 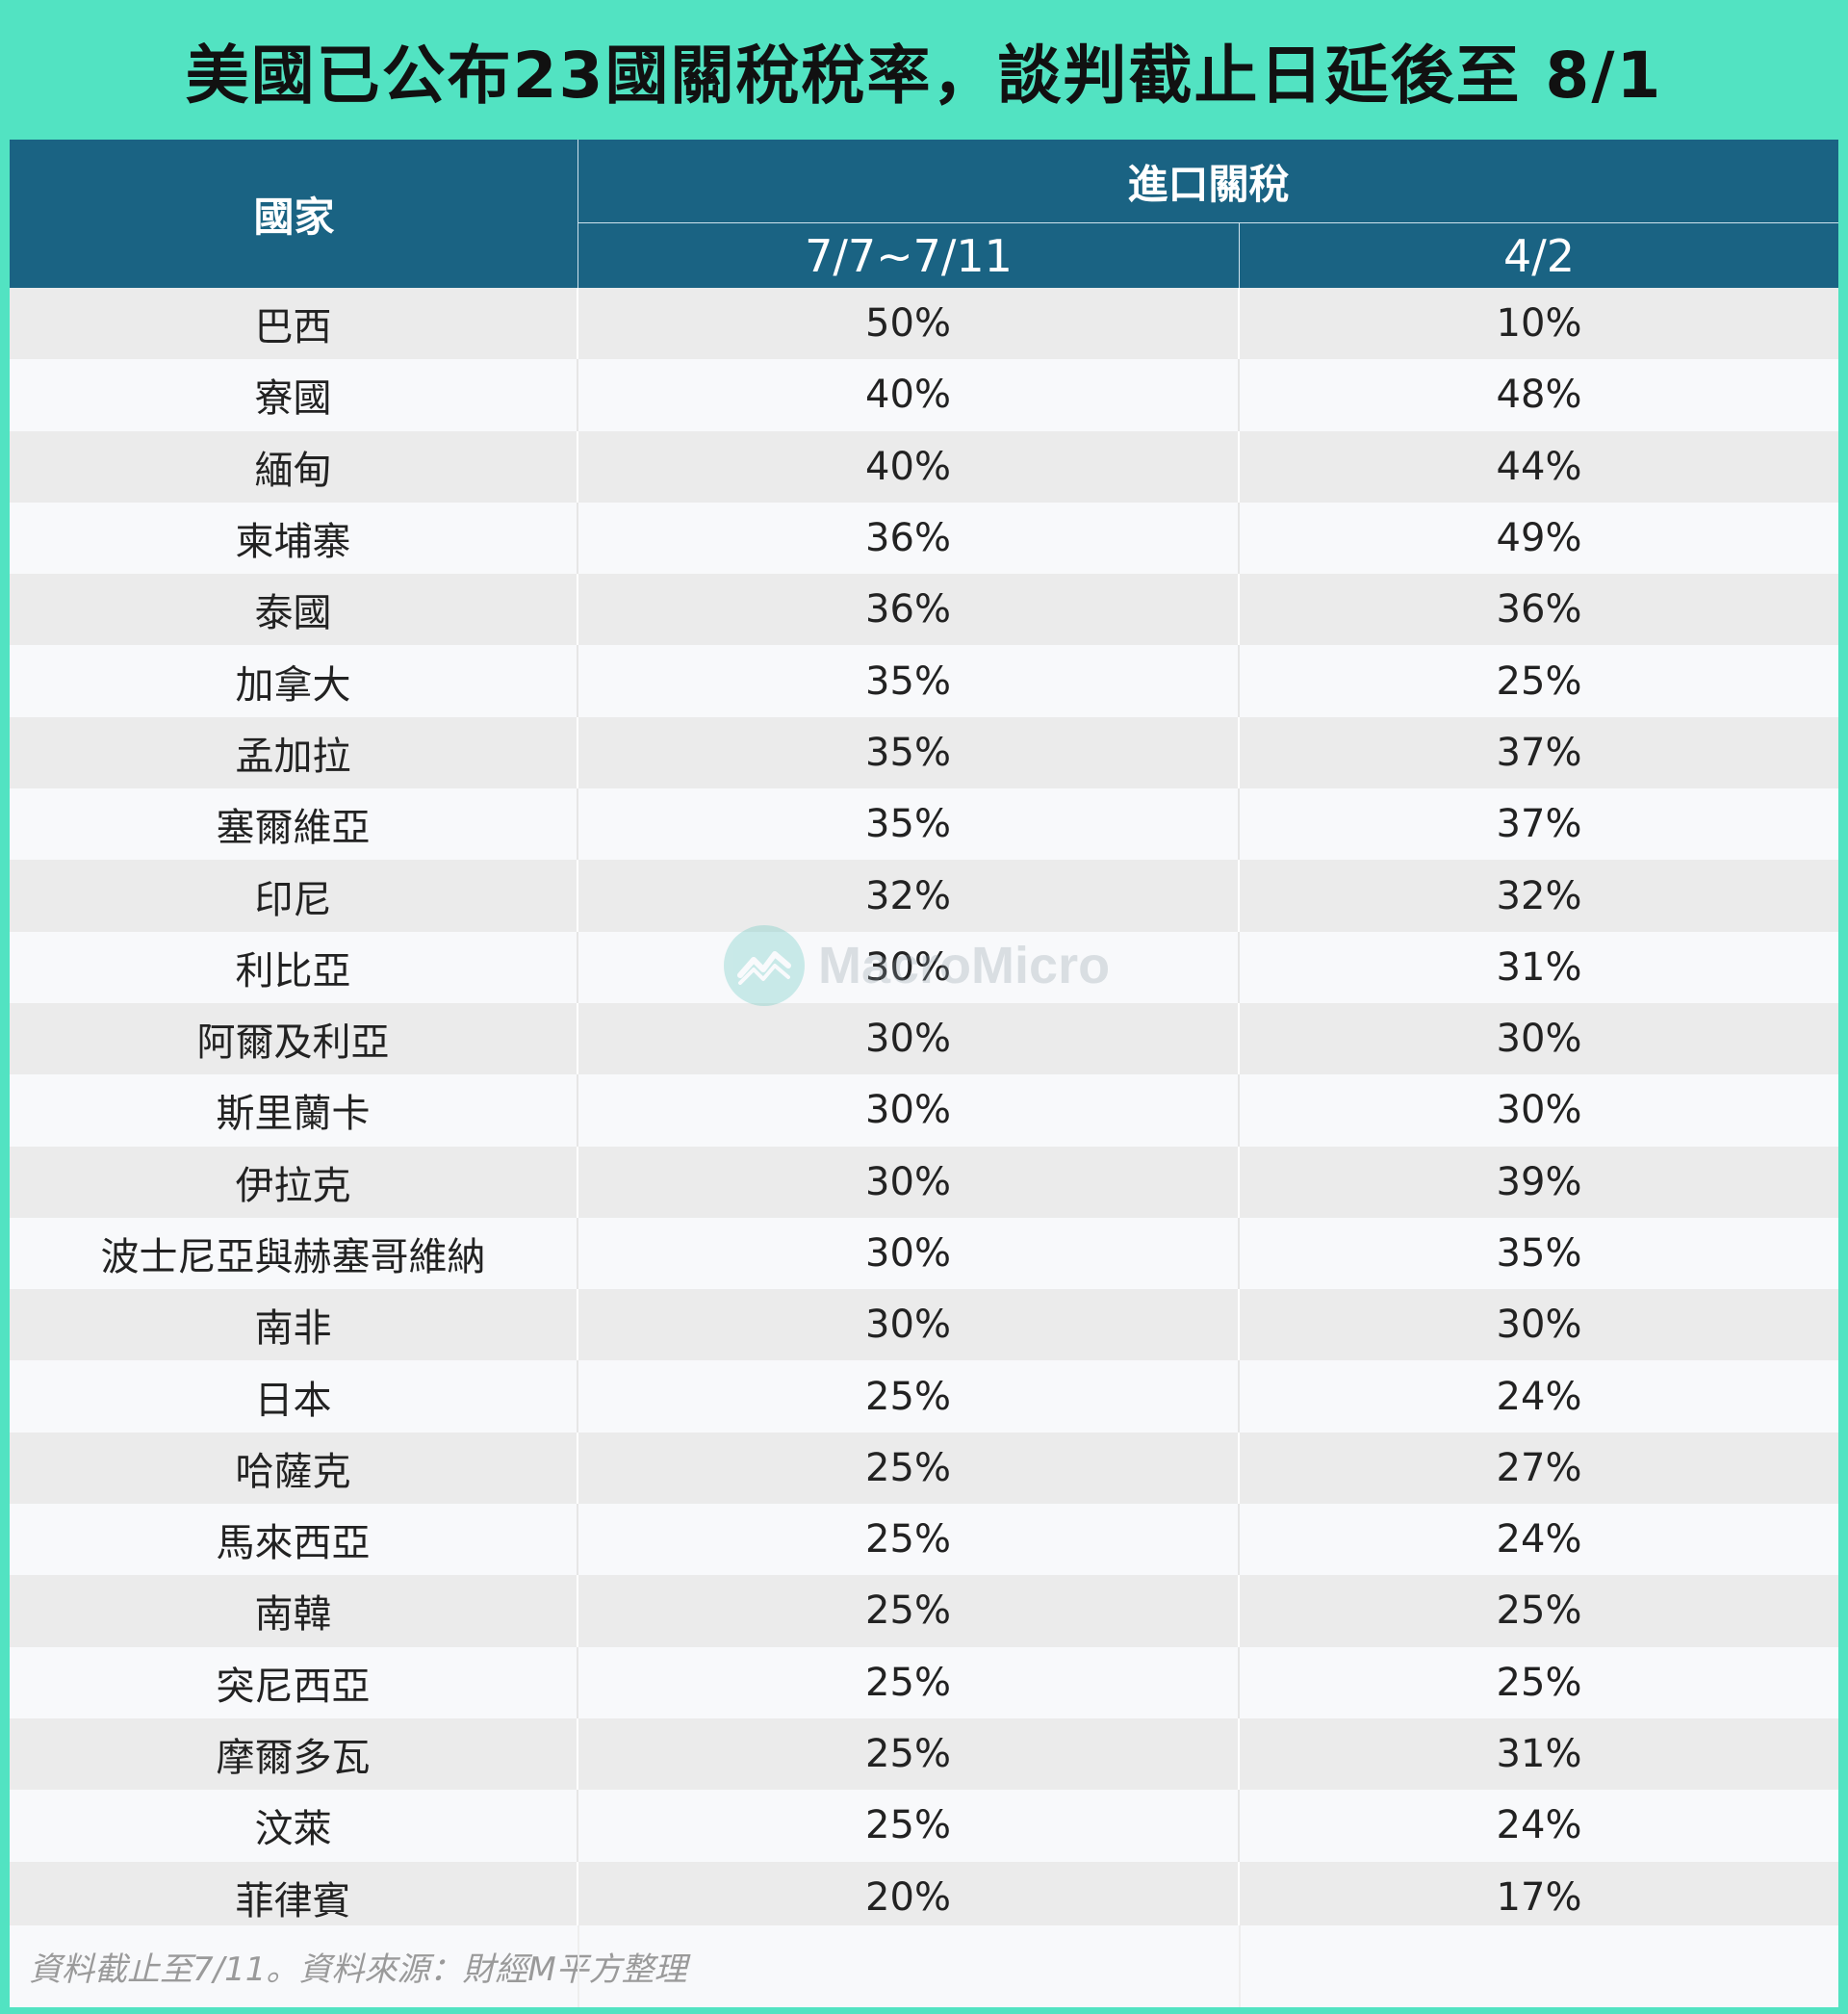 I want to click on table-row: 斯里蘭卡 30% 30%, so click(x=924, y=1110).